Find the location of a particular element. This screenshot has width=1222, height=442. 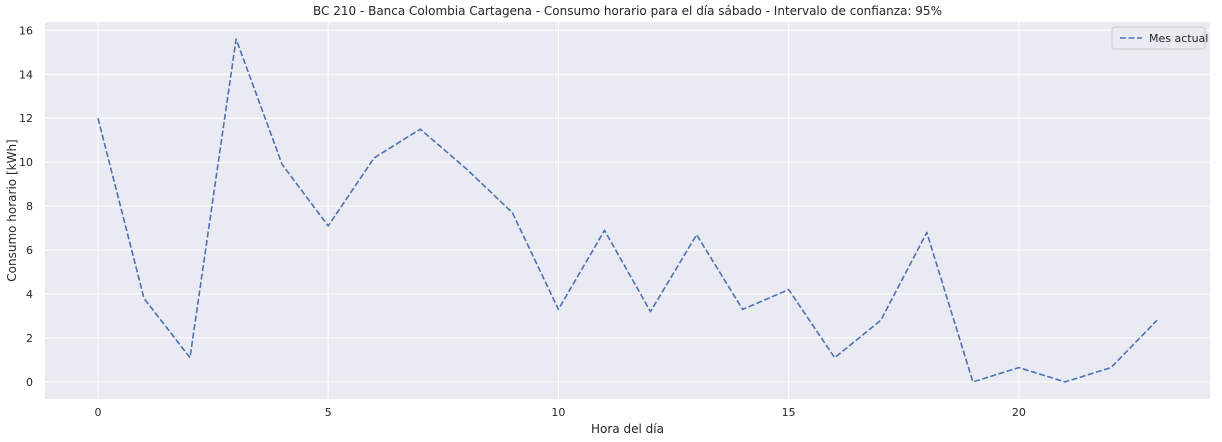

y-tick-label: 10 is located at coordinates (26, 162).